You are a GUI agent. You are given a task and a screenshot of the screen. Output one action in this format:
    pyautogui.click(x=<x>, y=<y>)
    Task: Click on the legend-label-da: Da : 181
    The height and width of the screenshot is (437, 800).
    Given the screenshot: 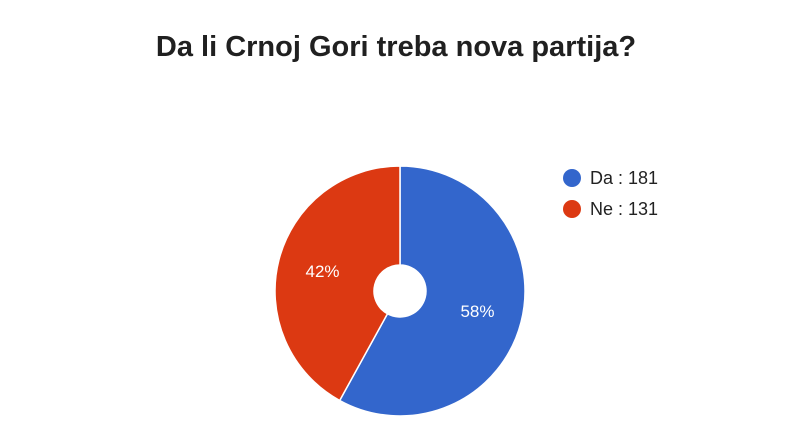 What is the action you would take?
    pyautogui.click(x=624, y=178)
    